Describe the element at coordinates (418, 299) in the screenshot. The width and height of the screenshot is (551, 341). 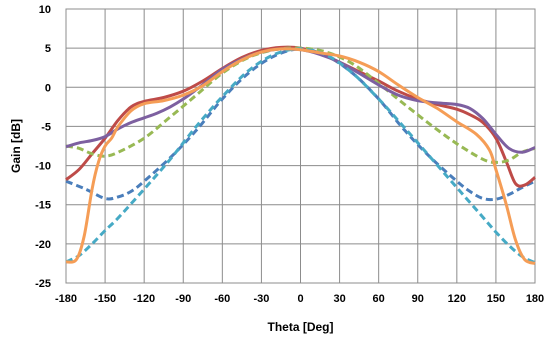
I see `x-tick-label: 90` at that location.